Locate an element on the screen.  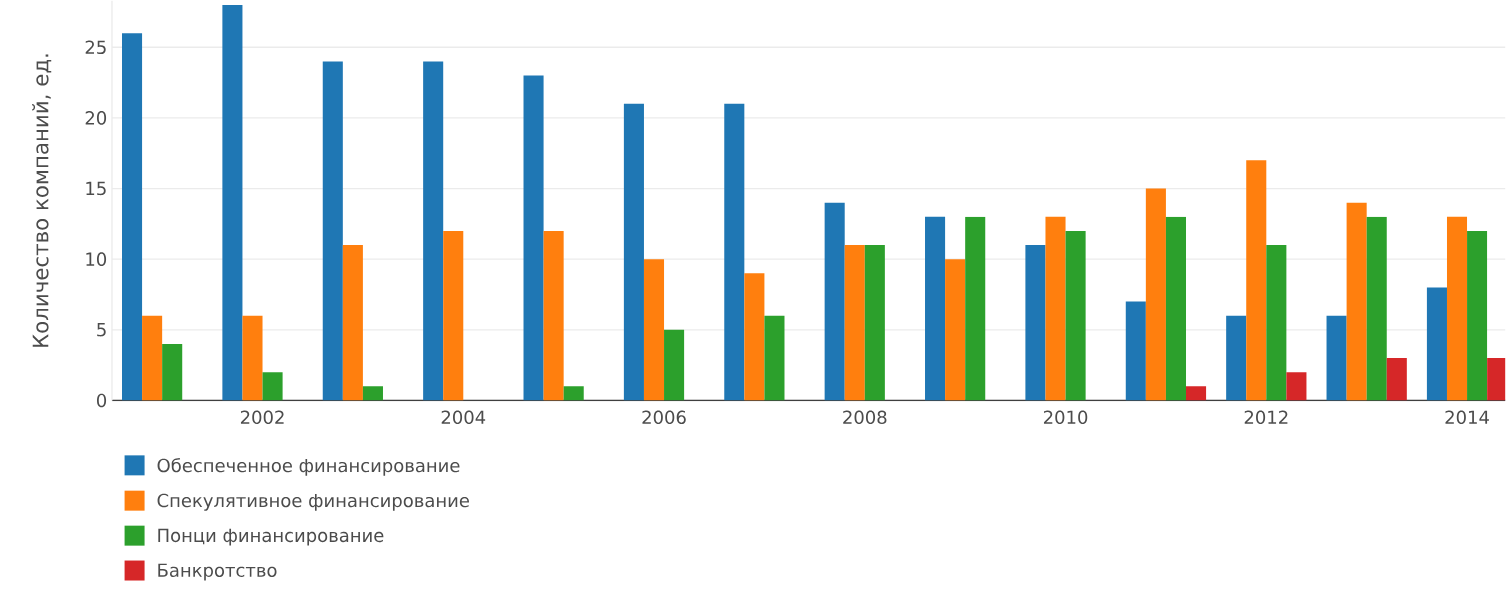
y-tick-label: 10 is located at coordinates (96, 259).